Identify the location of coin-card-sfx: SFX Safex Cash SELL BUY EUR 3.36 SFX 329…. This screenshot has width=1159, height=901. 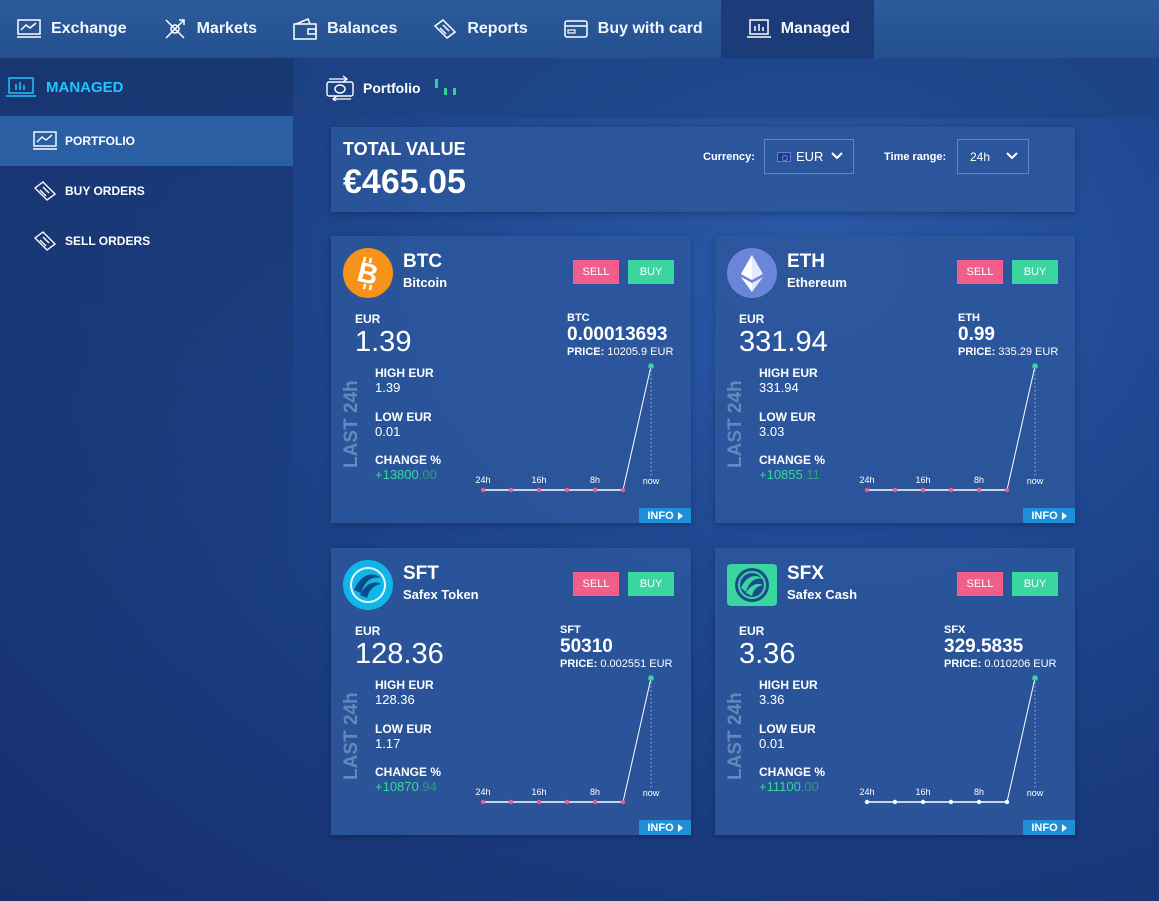
(895, 691).